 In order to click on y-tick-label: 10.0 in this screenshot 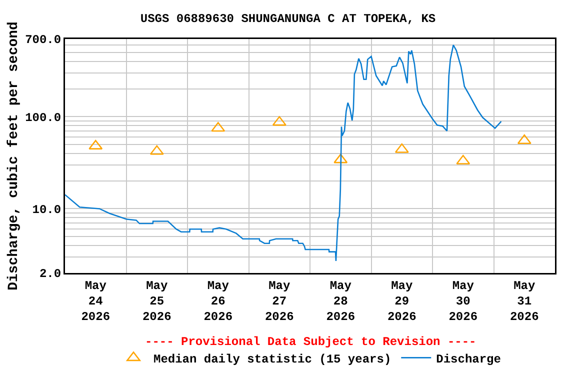, I will do `click(47, 209)`.